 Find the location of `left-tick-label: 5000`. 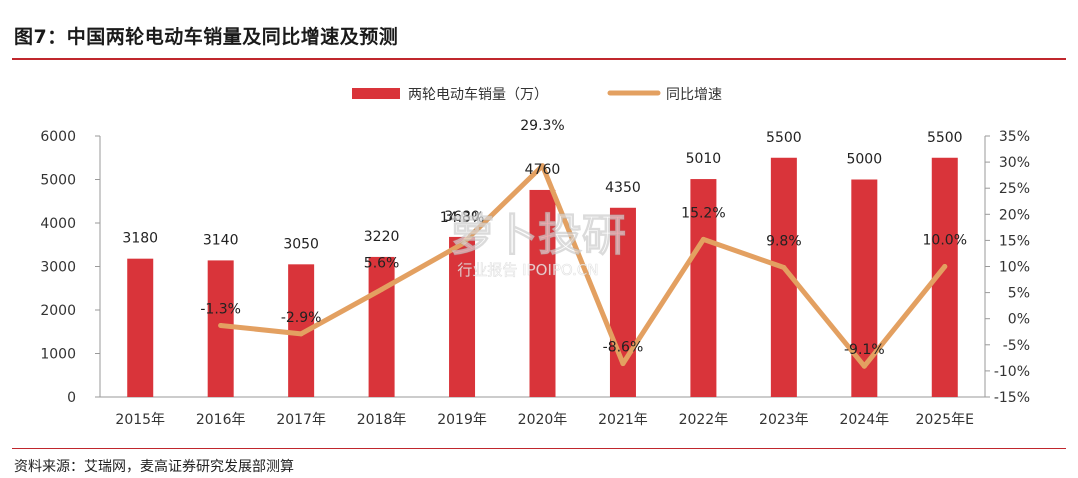

left-tick-label: 5000 is located at coordinates (58, 181).